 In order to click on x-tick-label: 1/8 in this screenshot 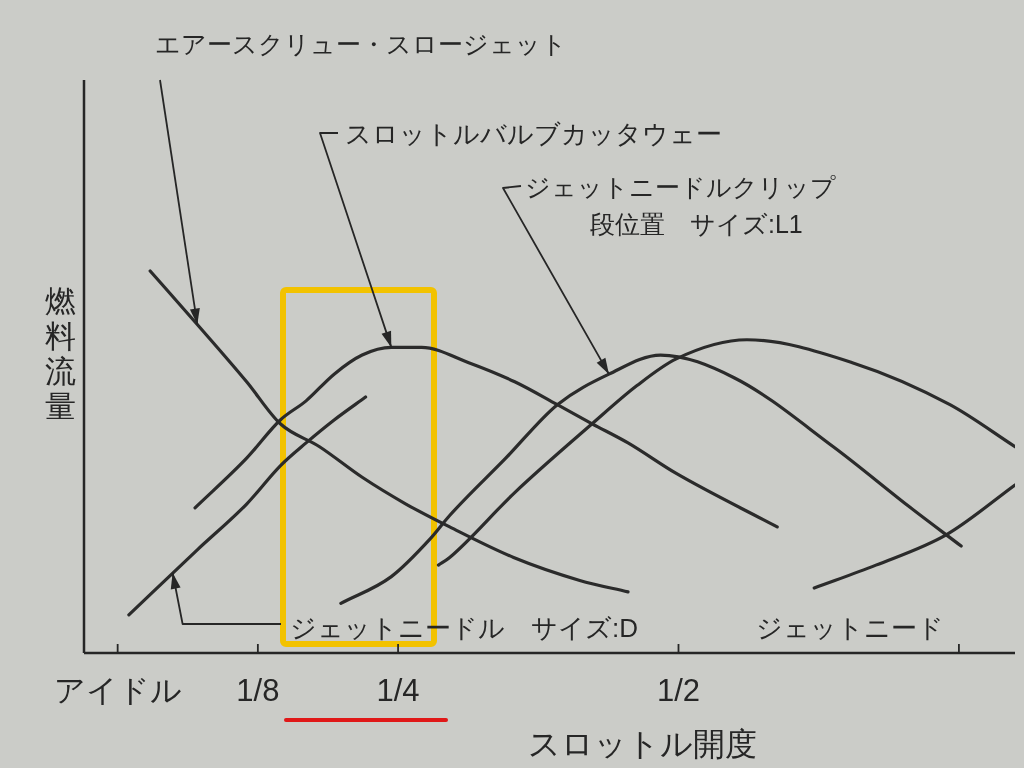, I will do `click(258, 690)`.